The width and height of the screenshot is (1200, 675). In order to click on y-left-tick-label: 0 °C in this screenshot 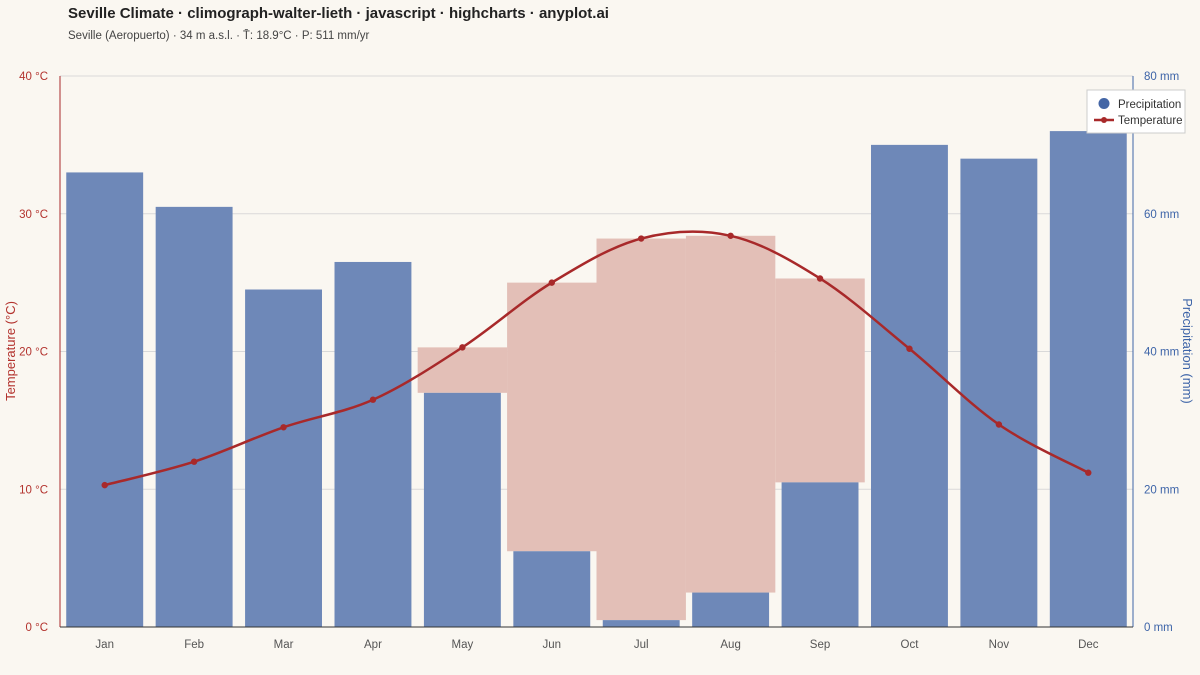, I will do `click(37, 628)`.